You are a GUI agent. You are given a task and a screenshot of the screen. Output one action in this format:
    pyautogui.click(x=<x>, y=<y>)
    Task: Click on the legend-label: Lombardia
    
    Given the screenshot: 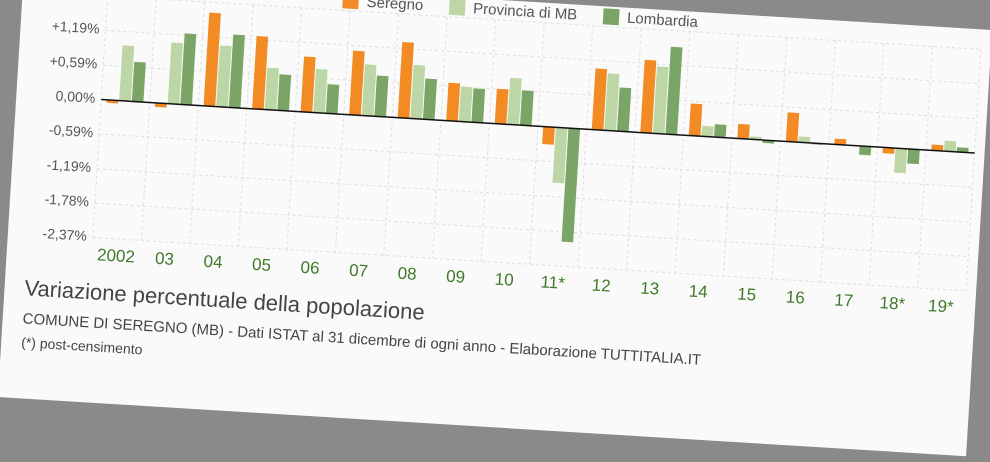 What is the action you would take?
    pyautogui.click(x=663, y=20)
    